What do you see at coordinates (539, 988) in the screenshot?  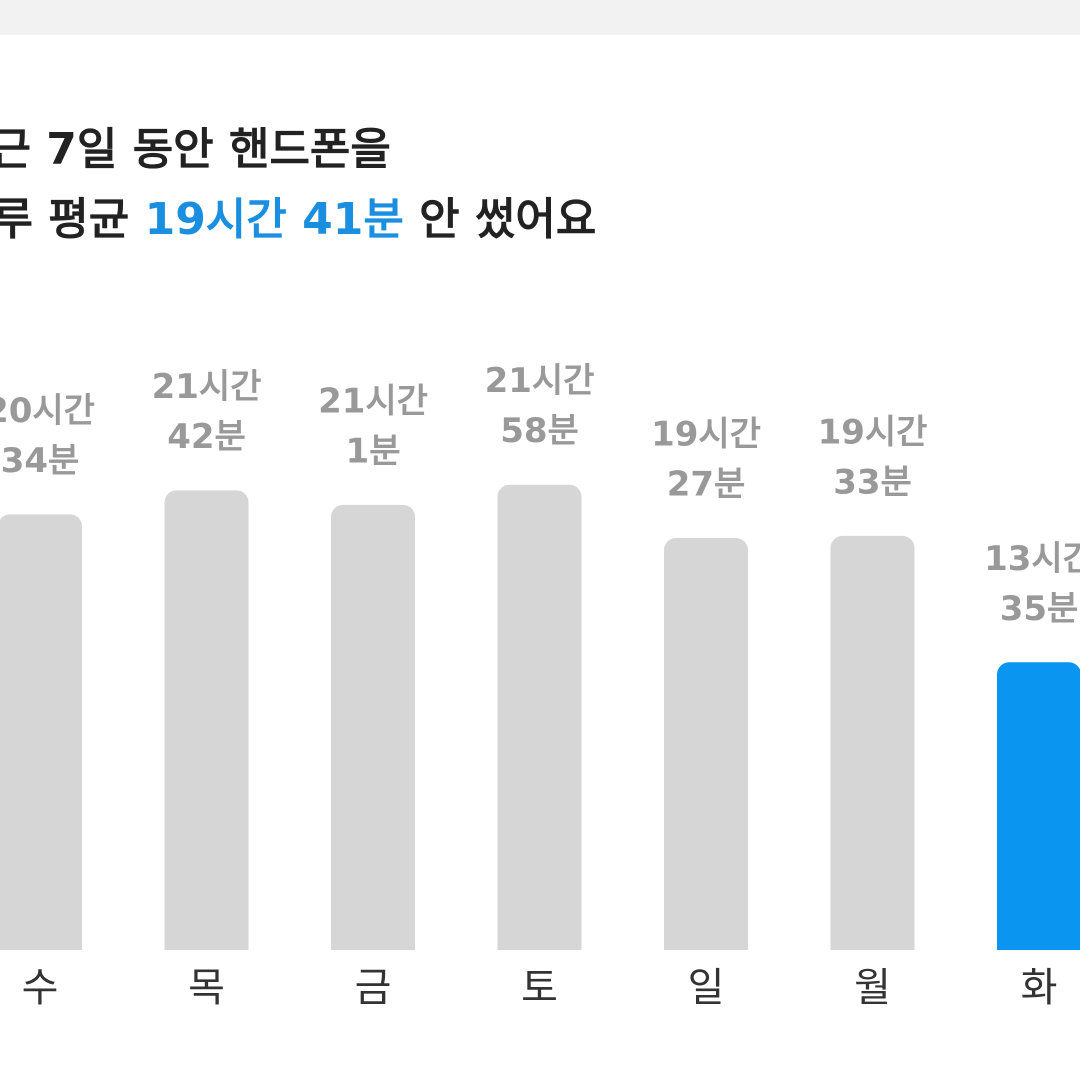 I see `x-tick-label: 토` at bounding box center [539, 988].